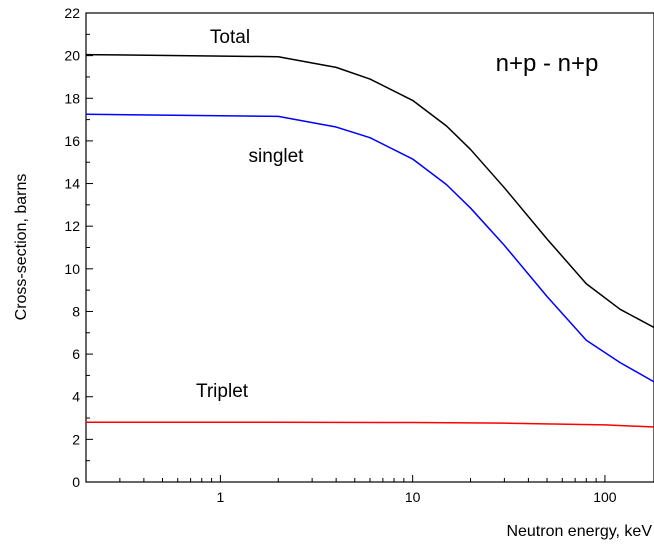 Image resolution: width=654 pixels, height=547 pixels. What do you see at coordinates (76, 354) in the screenshot?
I see `y-tick-label: 6` at bounding box center [76, 354].